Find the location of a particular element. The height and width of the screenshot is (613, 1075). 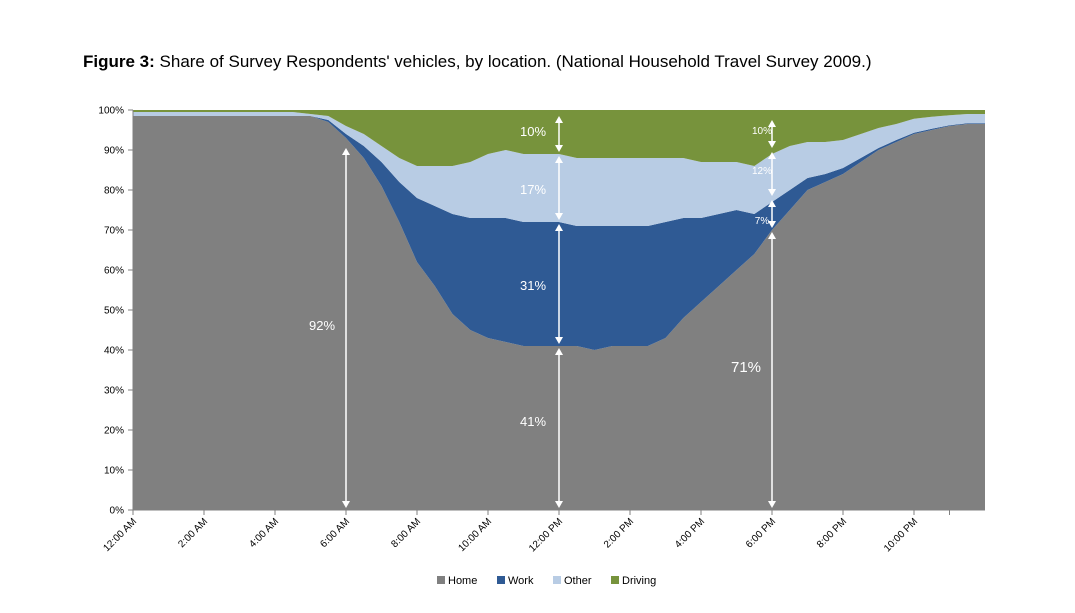

legend-swatch-home is located at coordinates (441, 580).